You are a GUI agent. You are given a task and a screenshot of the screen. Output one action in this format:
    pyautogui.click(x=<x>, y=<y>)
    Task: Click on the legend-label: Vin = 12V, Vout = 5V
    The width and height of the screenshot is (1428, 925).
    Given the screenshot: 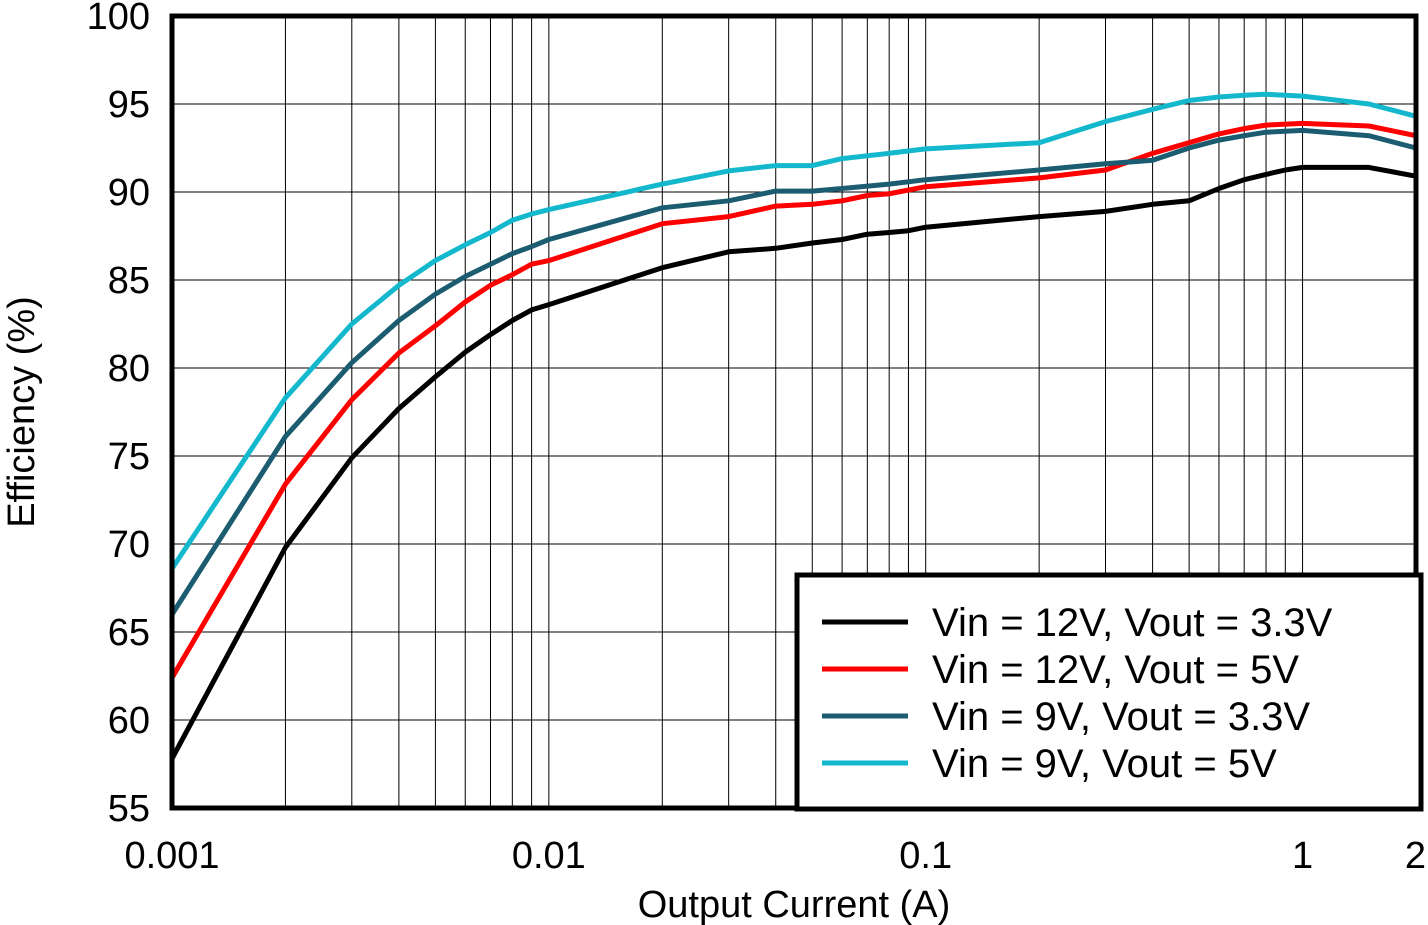 What is the action you would take?
    pyautogui.click(x=1115, y=670)
    